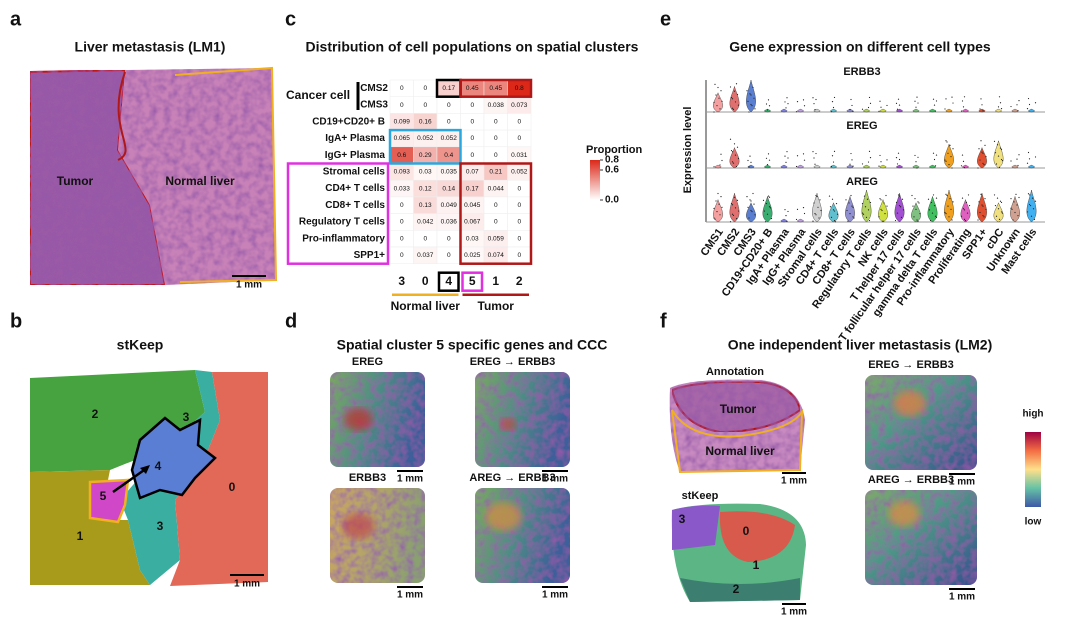  Describe the element at coordinates (794, 612) in the screenshot. I see `scale-bar-label: 1 mm` at that location.